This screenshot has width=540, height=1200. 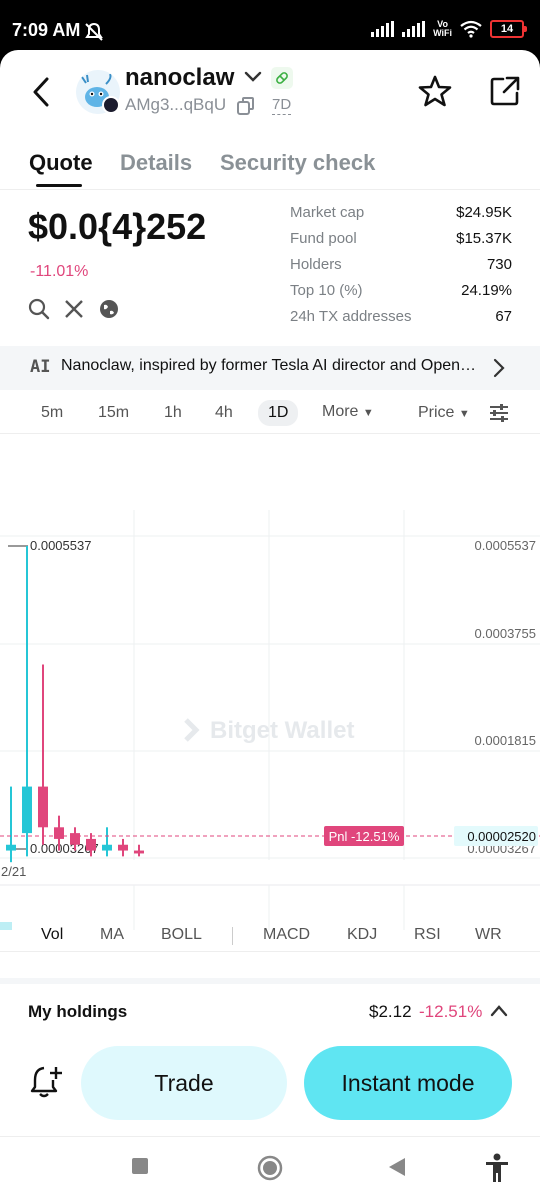 What do you see at coordinates (270, 1006) in the screenshot?
I see `my-holdings-bar: My holdings $2.12 -12.51%` at bounding box center [270, 1006].